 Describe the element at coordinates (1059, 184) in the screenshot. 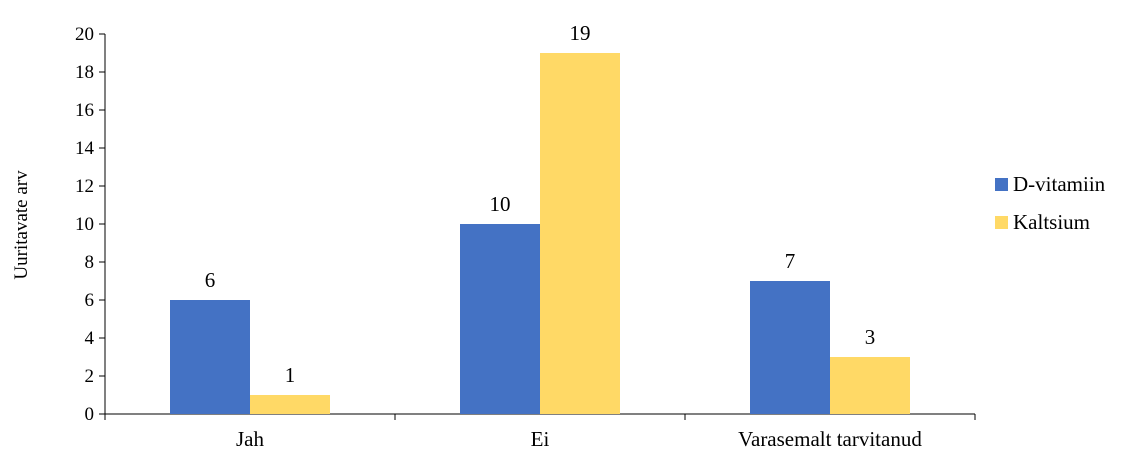

I see `legend-label: D-vitamiin` at that location.